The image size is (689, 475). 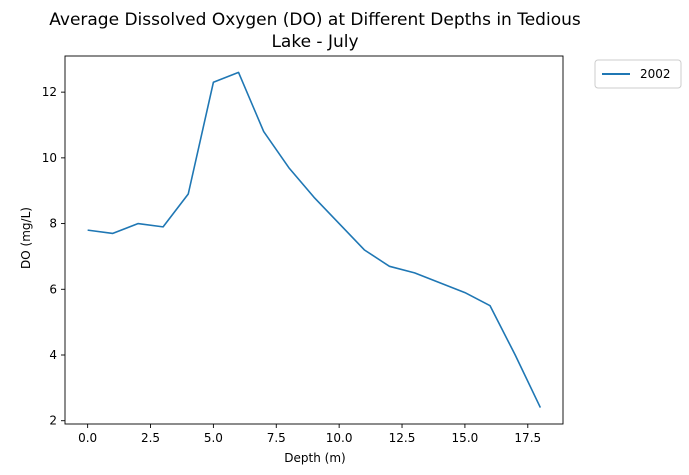 I want to click on legend-box, so click(x=638, y=74).